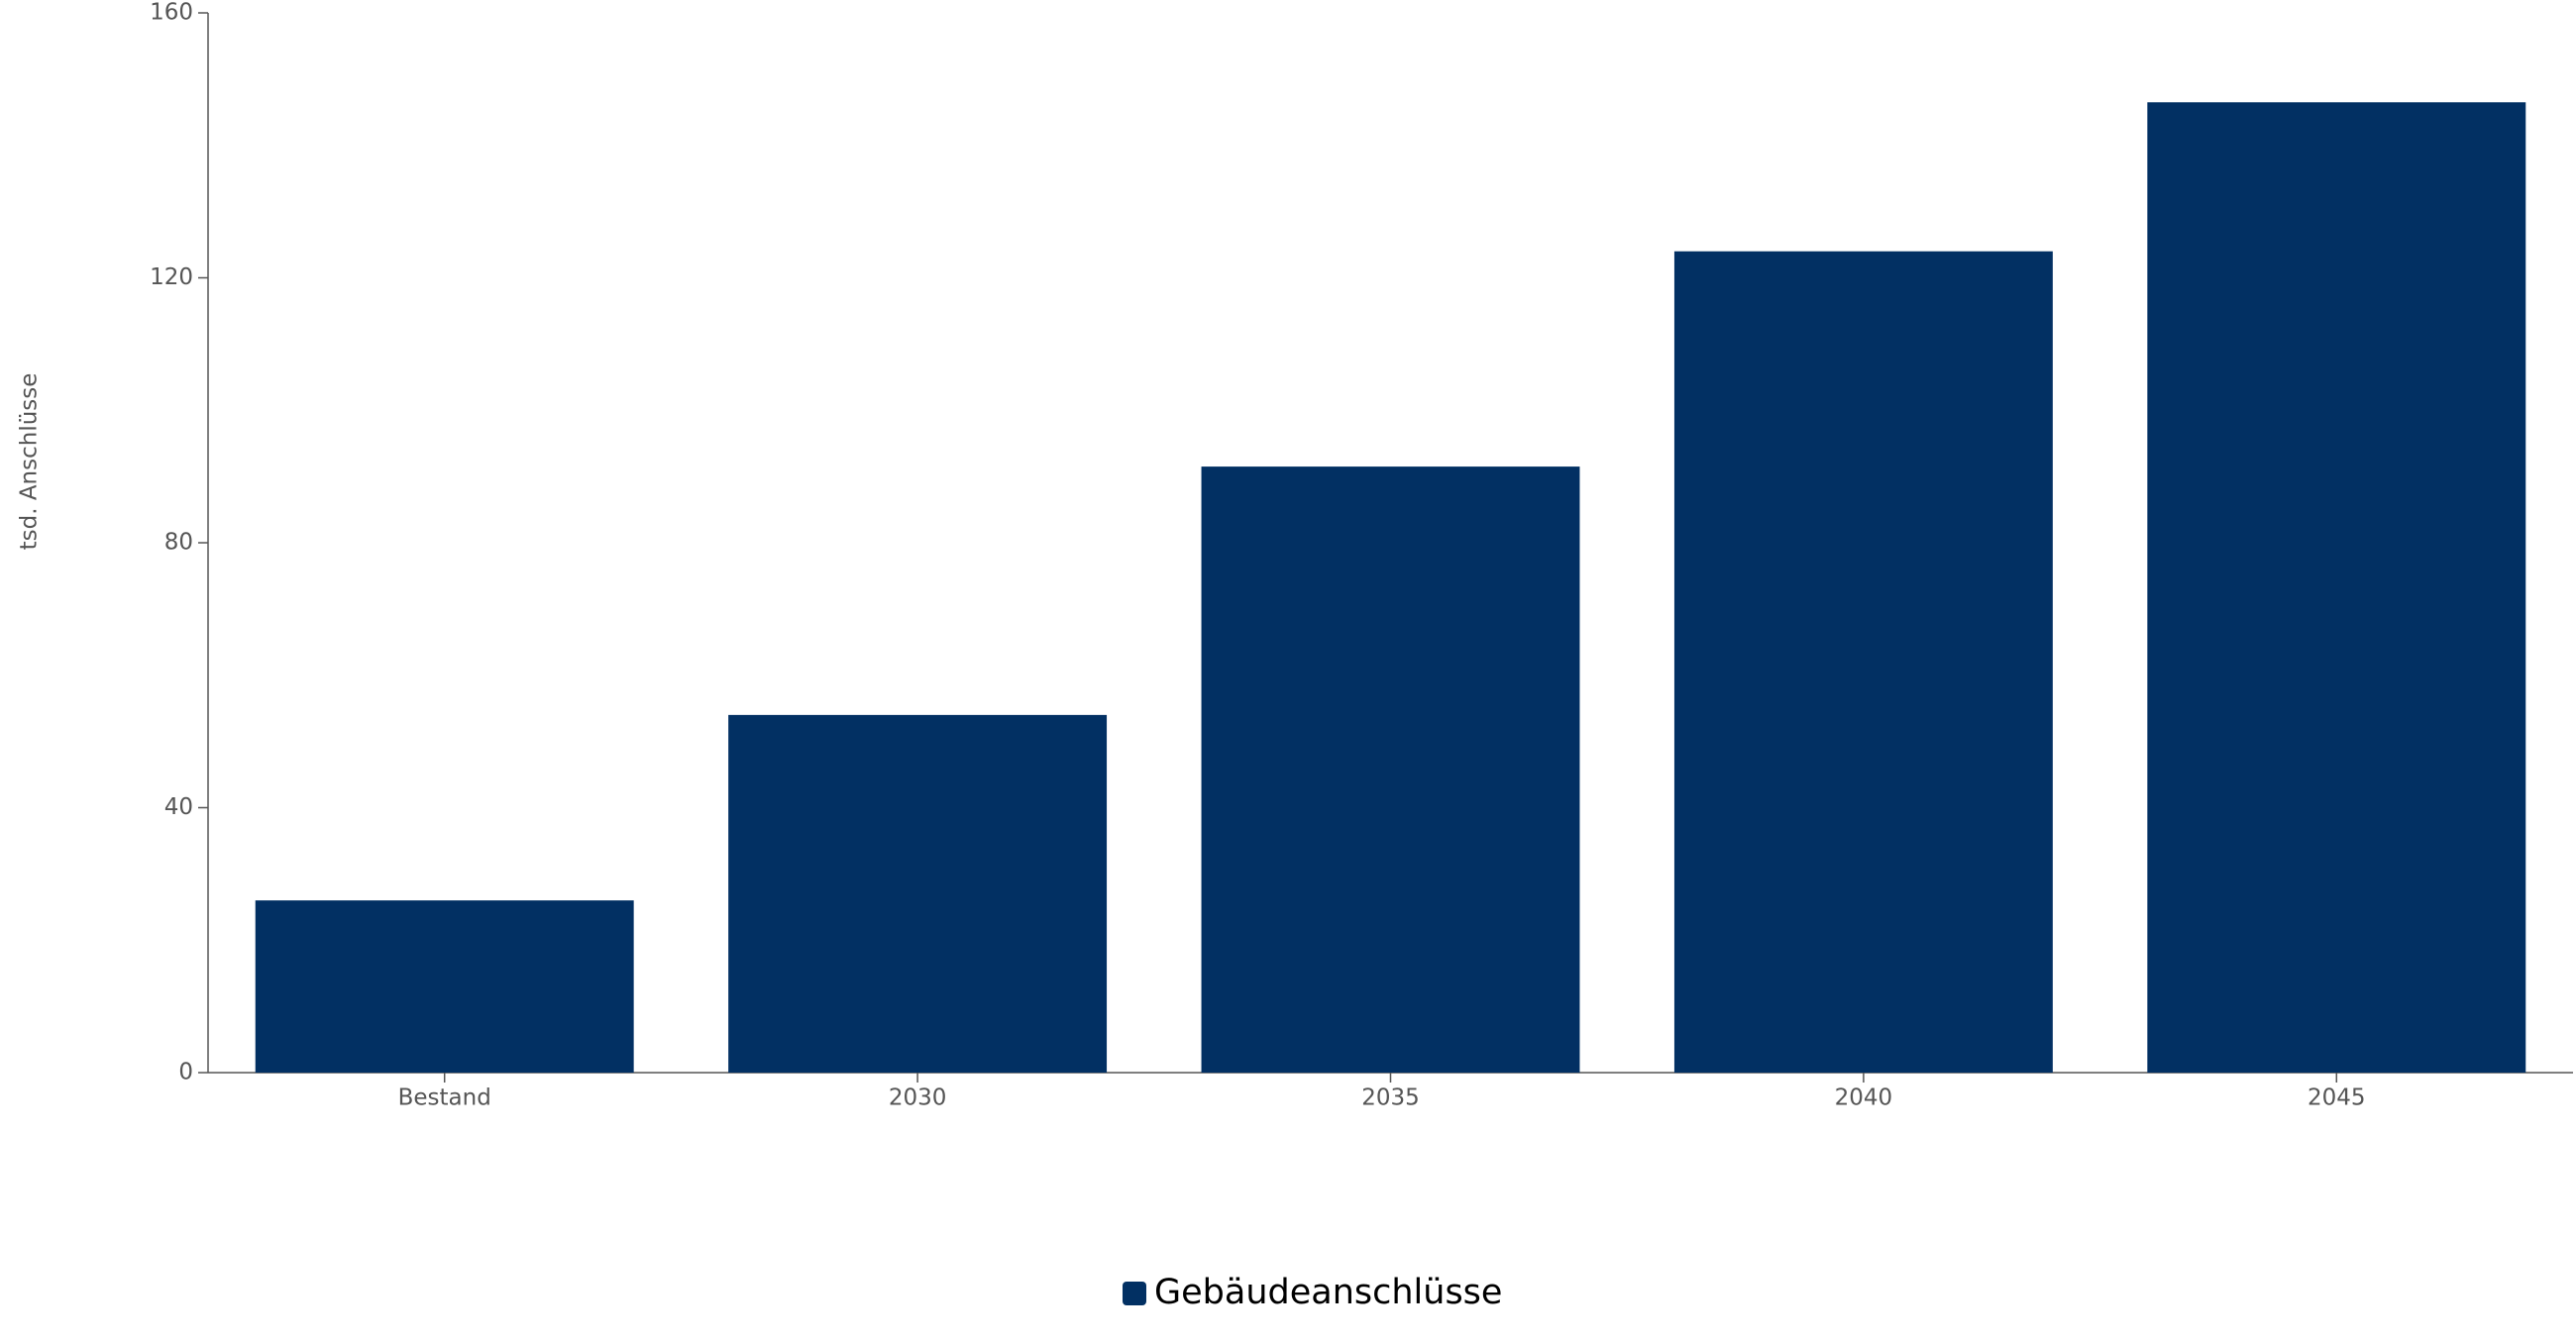  Describe the element at coordinates (30, 462) in the screenshot. I see `y-axis-title: tsd. Anschlüsse` at that location.